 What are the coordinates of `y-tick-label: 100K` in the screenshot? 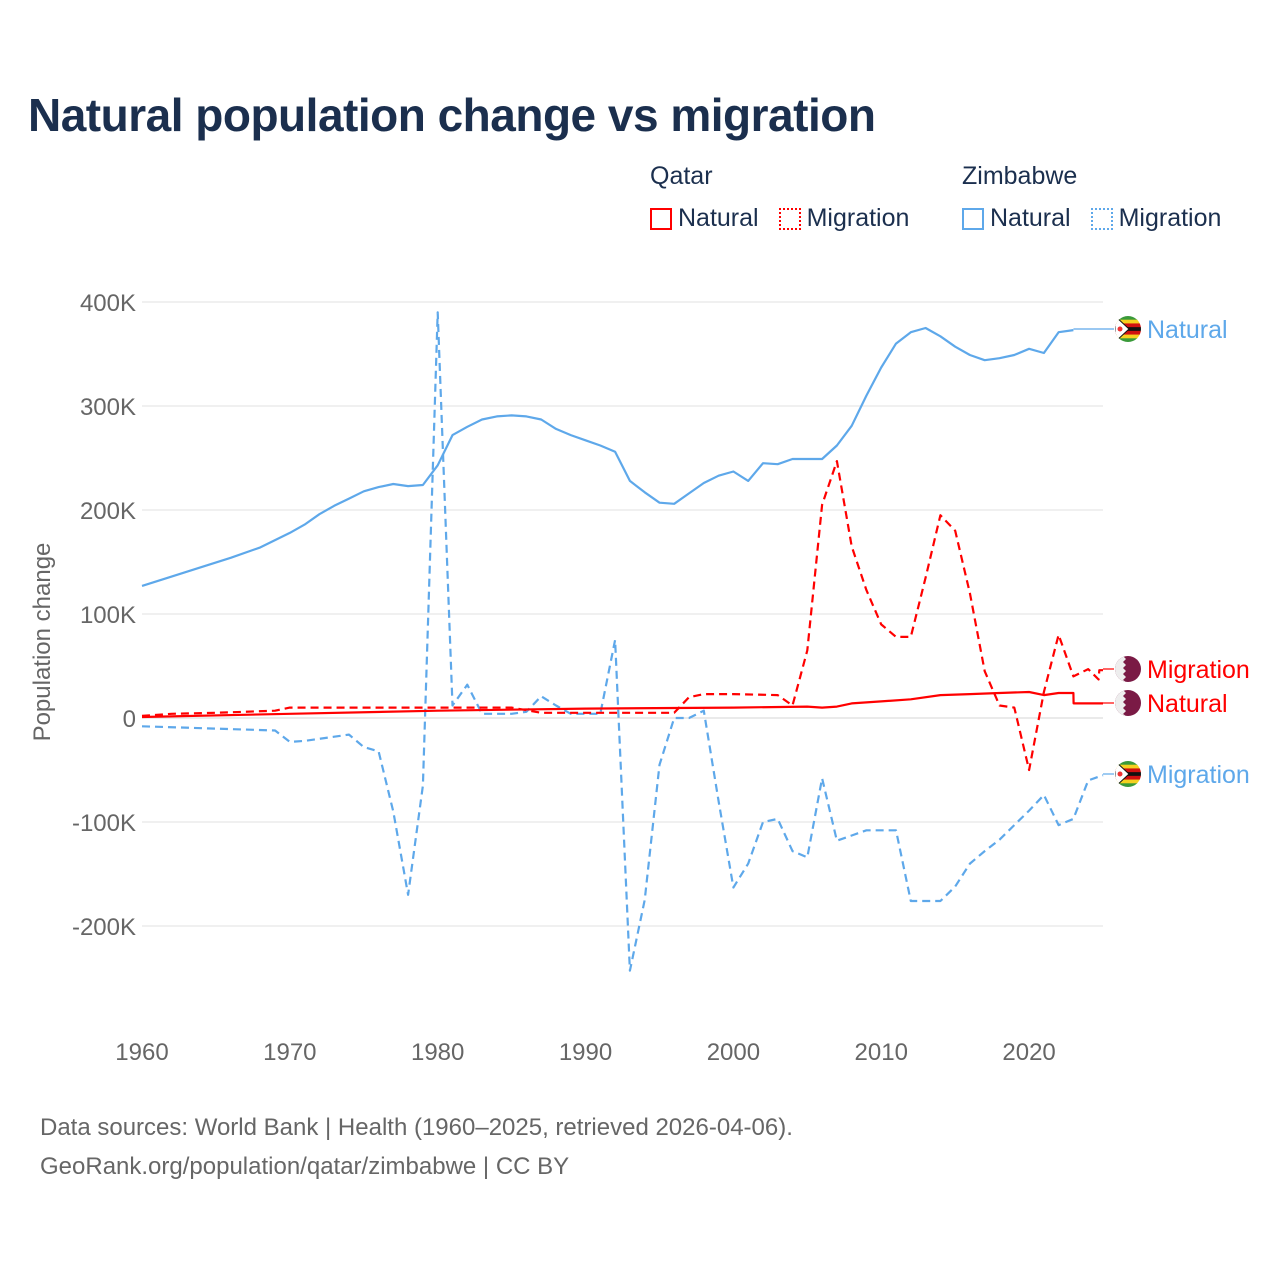 It's located at (108, 615).